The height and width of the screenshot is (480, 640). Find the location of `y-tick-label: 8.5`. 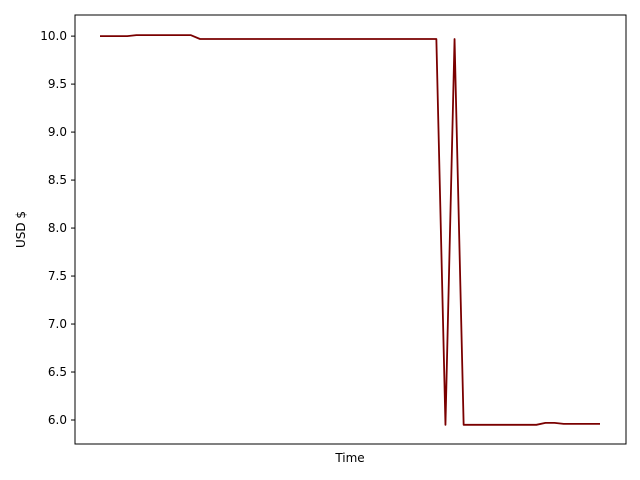

y-tick-label: 8.5 is located at coordinates (57, 180).